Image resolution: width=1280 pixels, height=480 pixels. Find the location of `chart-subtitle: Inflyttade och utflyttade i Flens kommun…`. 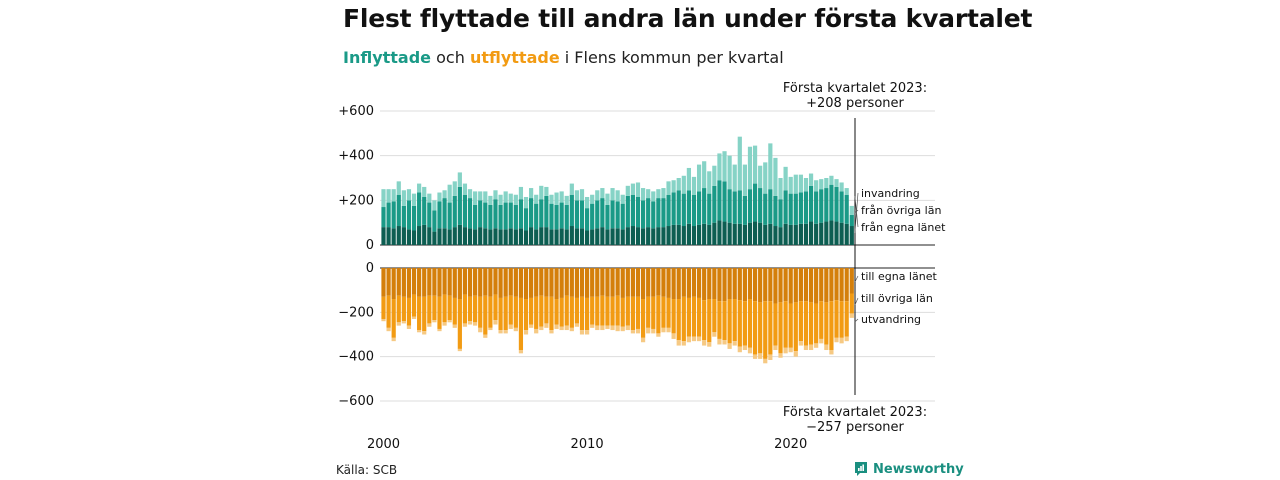

chart-subtitle: Inflyttade och utflyttade i Flens kommun… is located at coordinates (563, 57).